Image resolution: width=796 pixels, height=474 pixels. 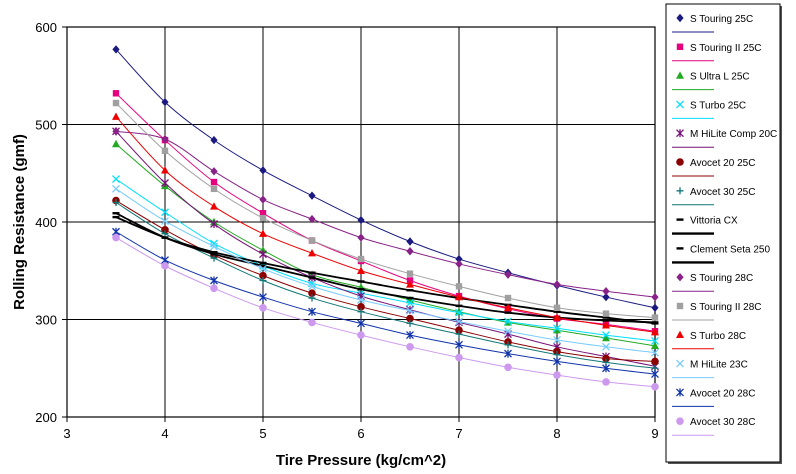 What do you see at coordinates (46, 320) in the screenshot?
I see `y-tick-label: 300` at bounding box center [46, 320].